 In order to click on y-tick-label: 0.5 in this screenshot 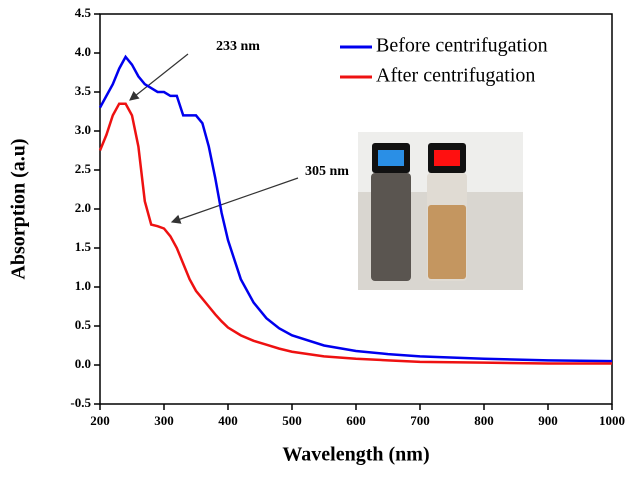, I will do `click(83, 324)`.